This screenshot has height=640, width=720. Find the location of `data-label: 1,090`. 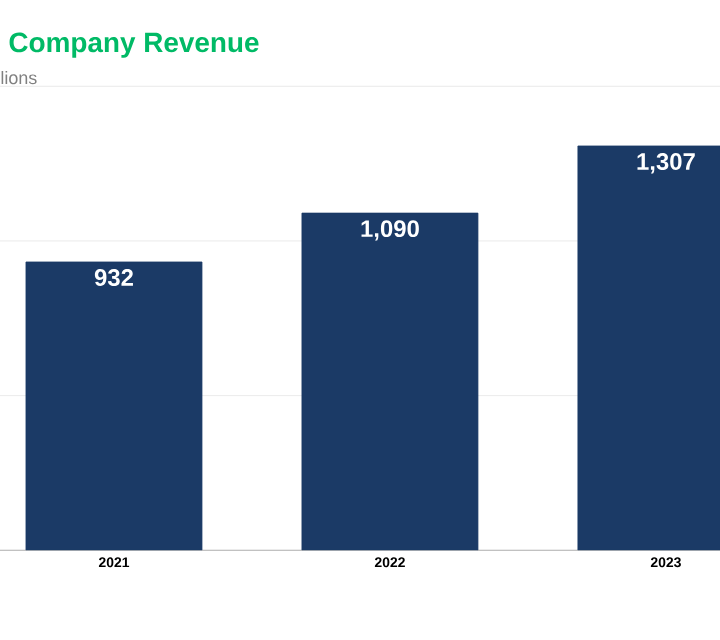

data-label: 1,090 is located at coordinates (390, 230).